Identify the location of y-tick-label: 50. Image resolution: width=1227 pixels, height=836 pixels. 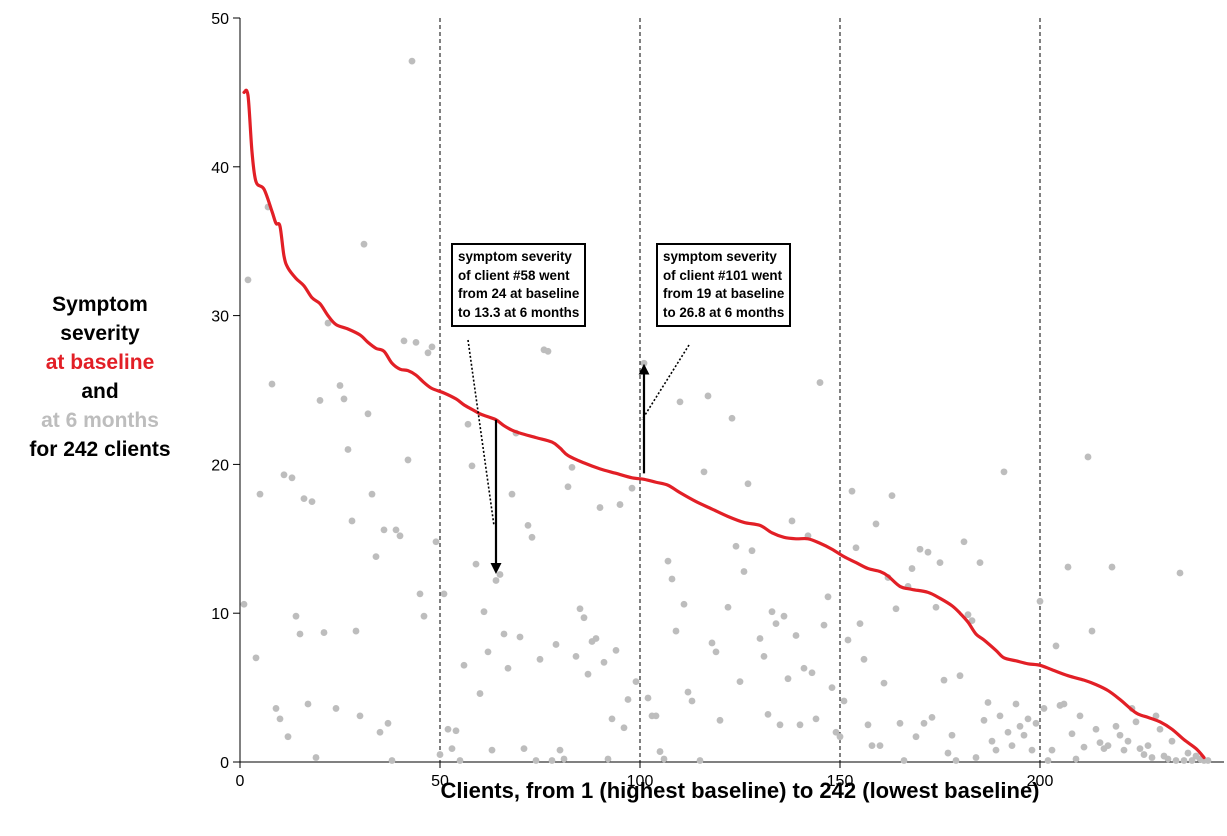
(220, 19).